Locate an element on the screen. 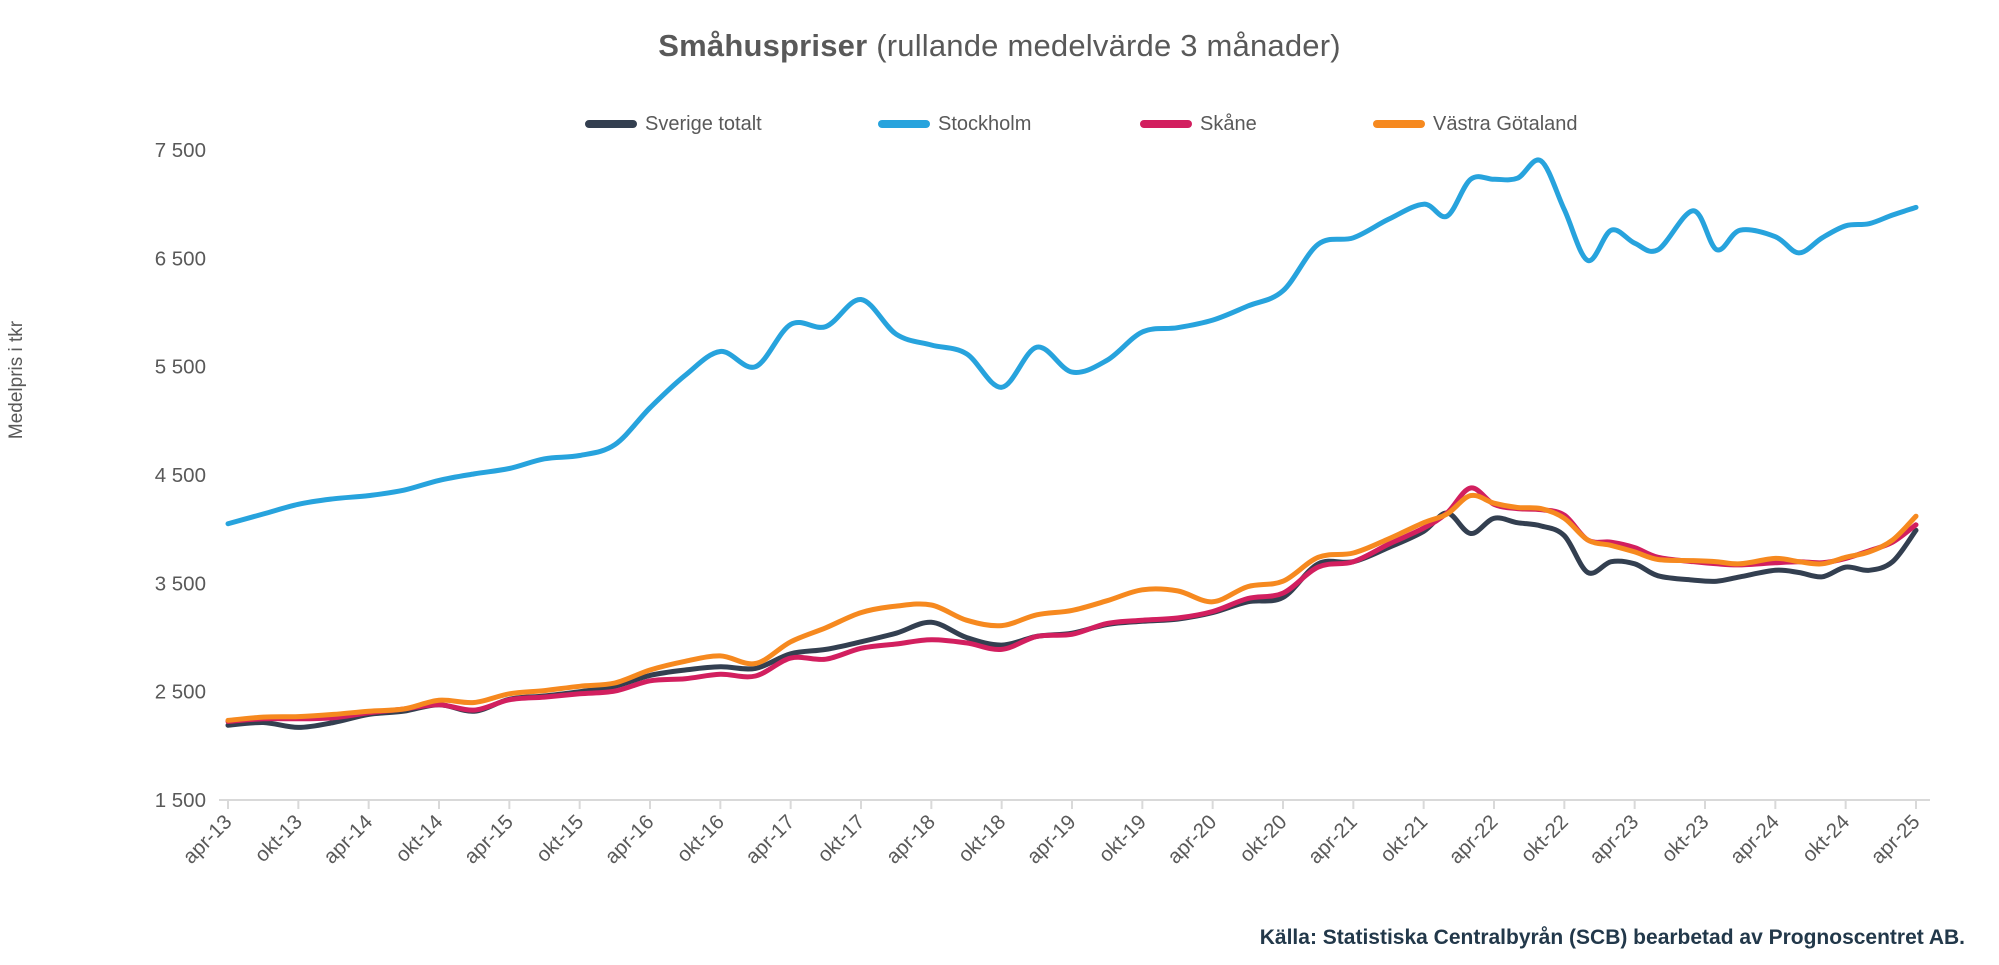 The width and height of the screenshot is (1999, 965). legend-label-stockholm: Stockholm is located at coordinates (985, 123).